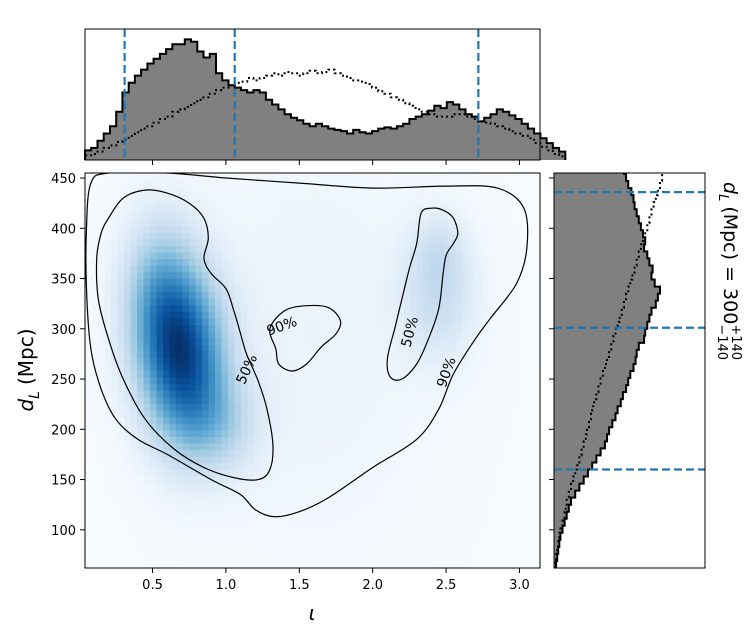  Describe the element at coordinates (325, 96) in the screenshot. I see `top-marginal-panel` at that location.